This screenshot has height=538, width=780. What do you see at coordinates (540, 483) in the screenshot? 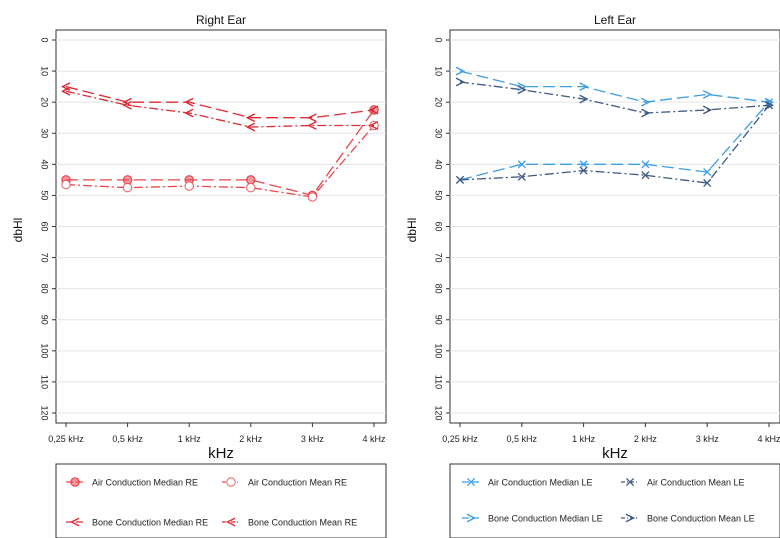
I see `legend-label: Air Conduction Median LE` at bounding box center [540, 483].